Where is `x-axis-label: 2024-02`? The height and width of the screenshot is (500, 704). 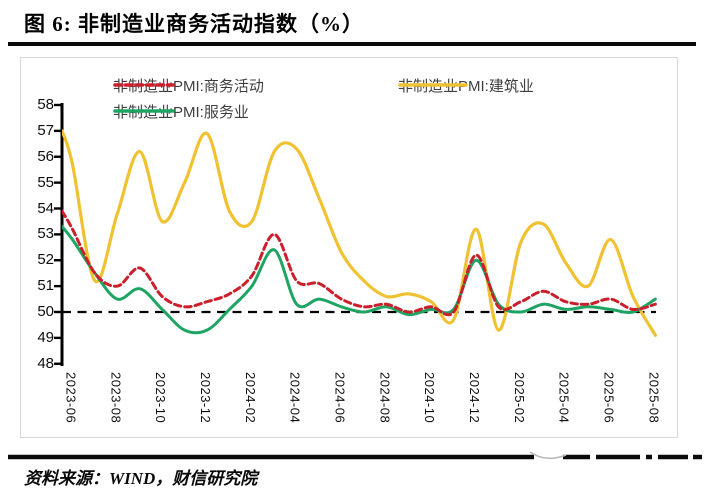 x-axis-label: 2024-02 is located at coordinates (250, 398).